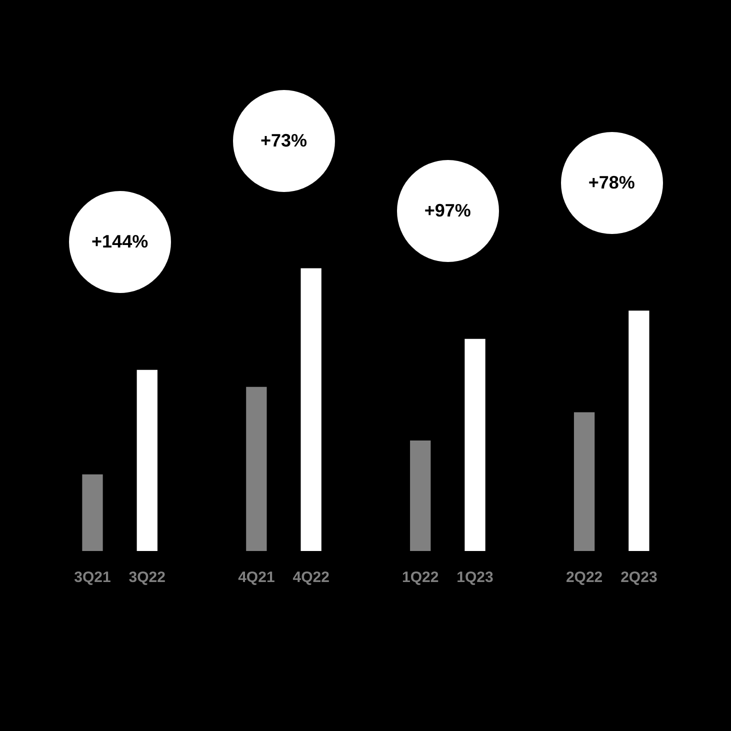 The image size is (731, 731). I want to click on text: +73%, so click(284, 141).